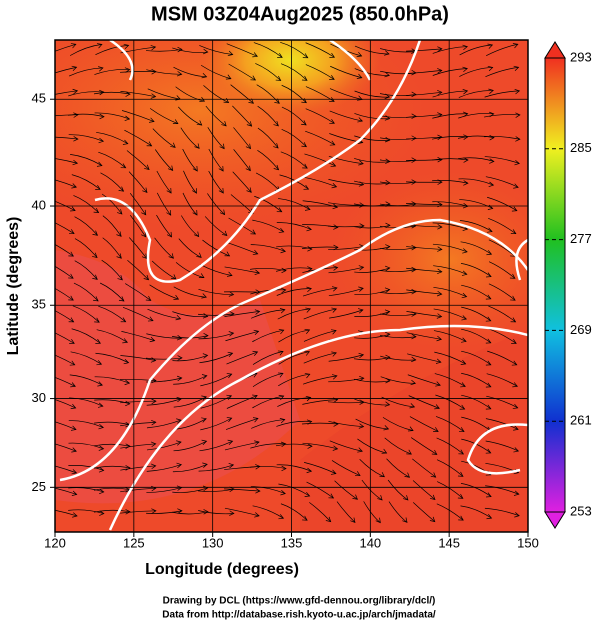 Image resolution: width=599 pixels, height=630 pixels. Describe the element at coordinates (449, 542) in the screenshot. I see `x-tick-label: 145` at that location.